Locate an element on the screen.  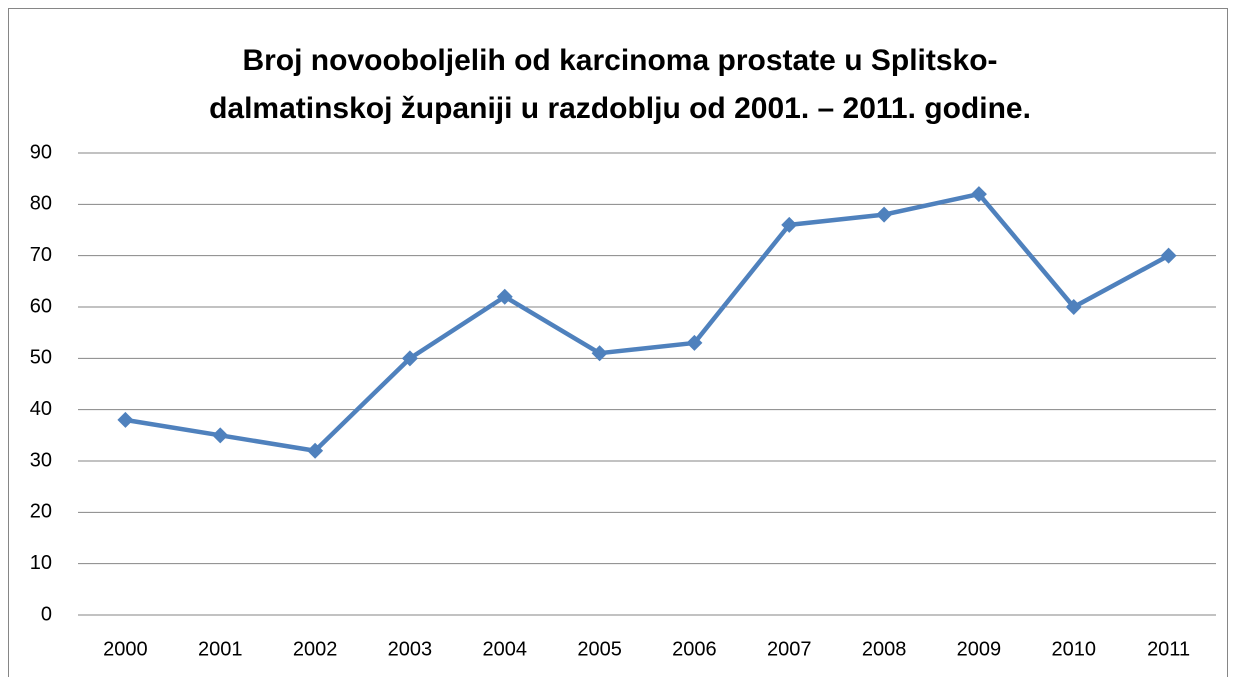
x-tick-label: 2011 is located at coordinates (1168, 649).